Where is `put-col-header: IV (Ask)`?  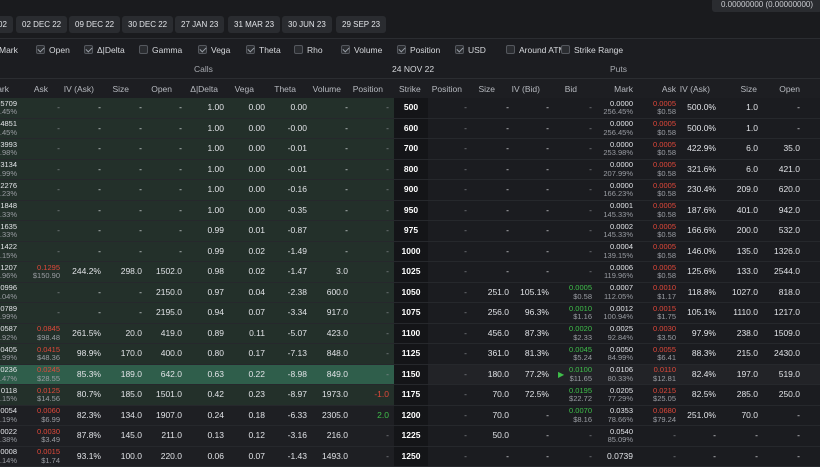
put-col-header: IV (Ask) is located at coordinates (695, 89).